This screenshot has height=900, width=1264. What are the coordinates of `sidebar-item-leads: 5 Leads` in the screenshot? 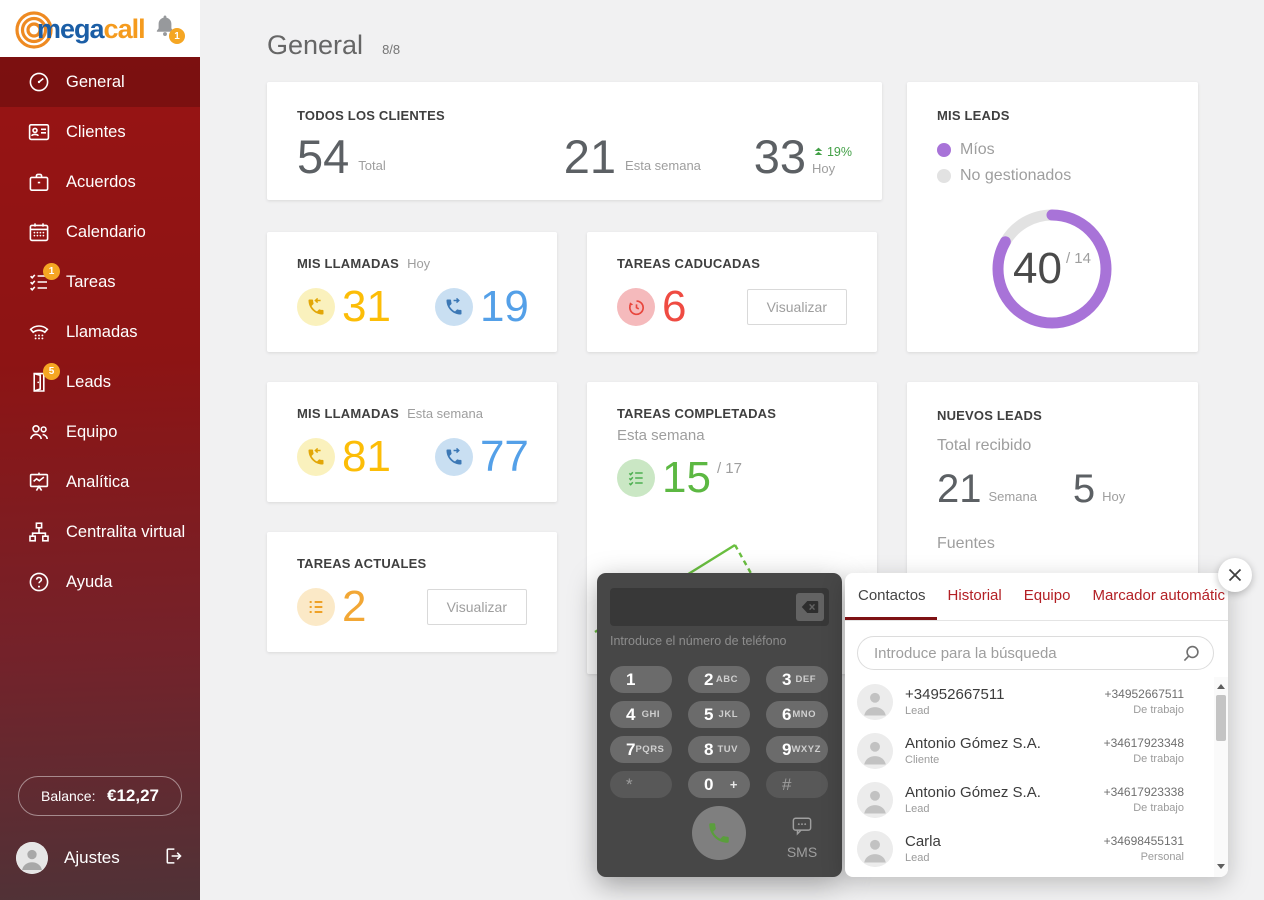 It's located at (100, 382).